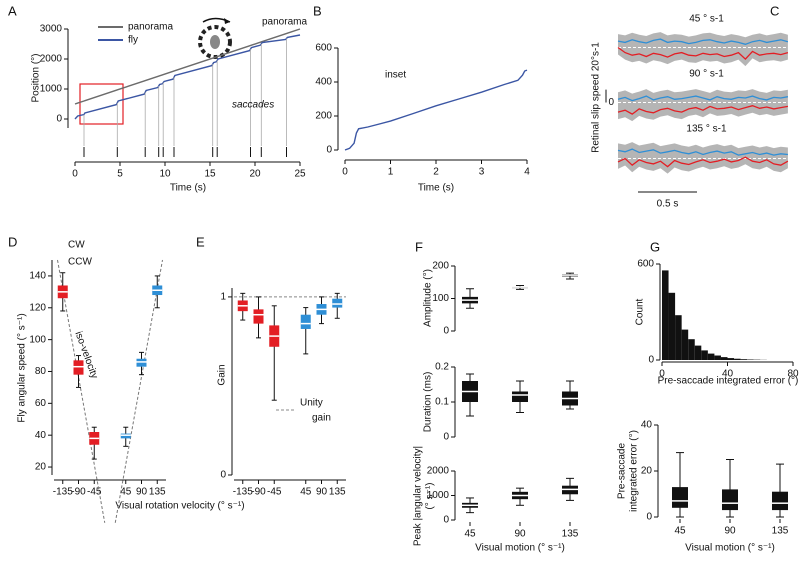 The image size is (800, 562). What do you see at coordinates (223, 297) in the screenshot?
I see `y-tick-label: 1` at bounding box center [223, 297].